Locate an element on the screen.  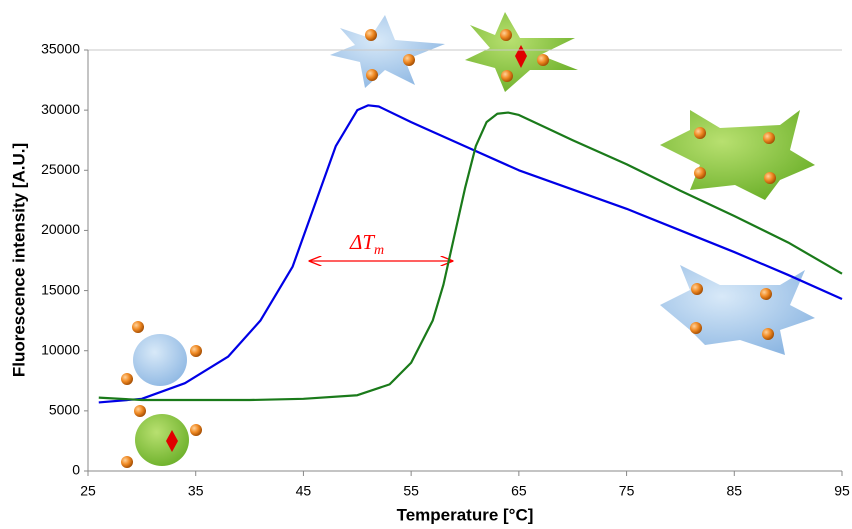
x-tick-label: 35 is located at coordinates (196, 491).